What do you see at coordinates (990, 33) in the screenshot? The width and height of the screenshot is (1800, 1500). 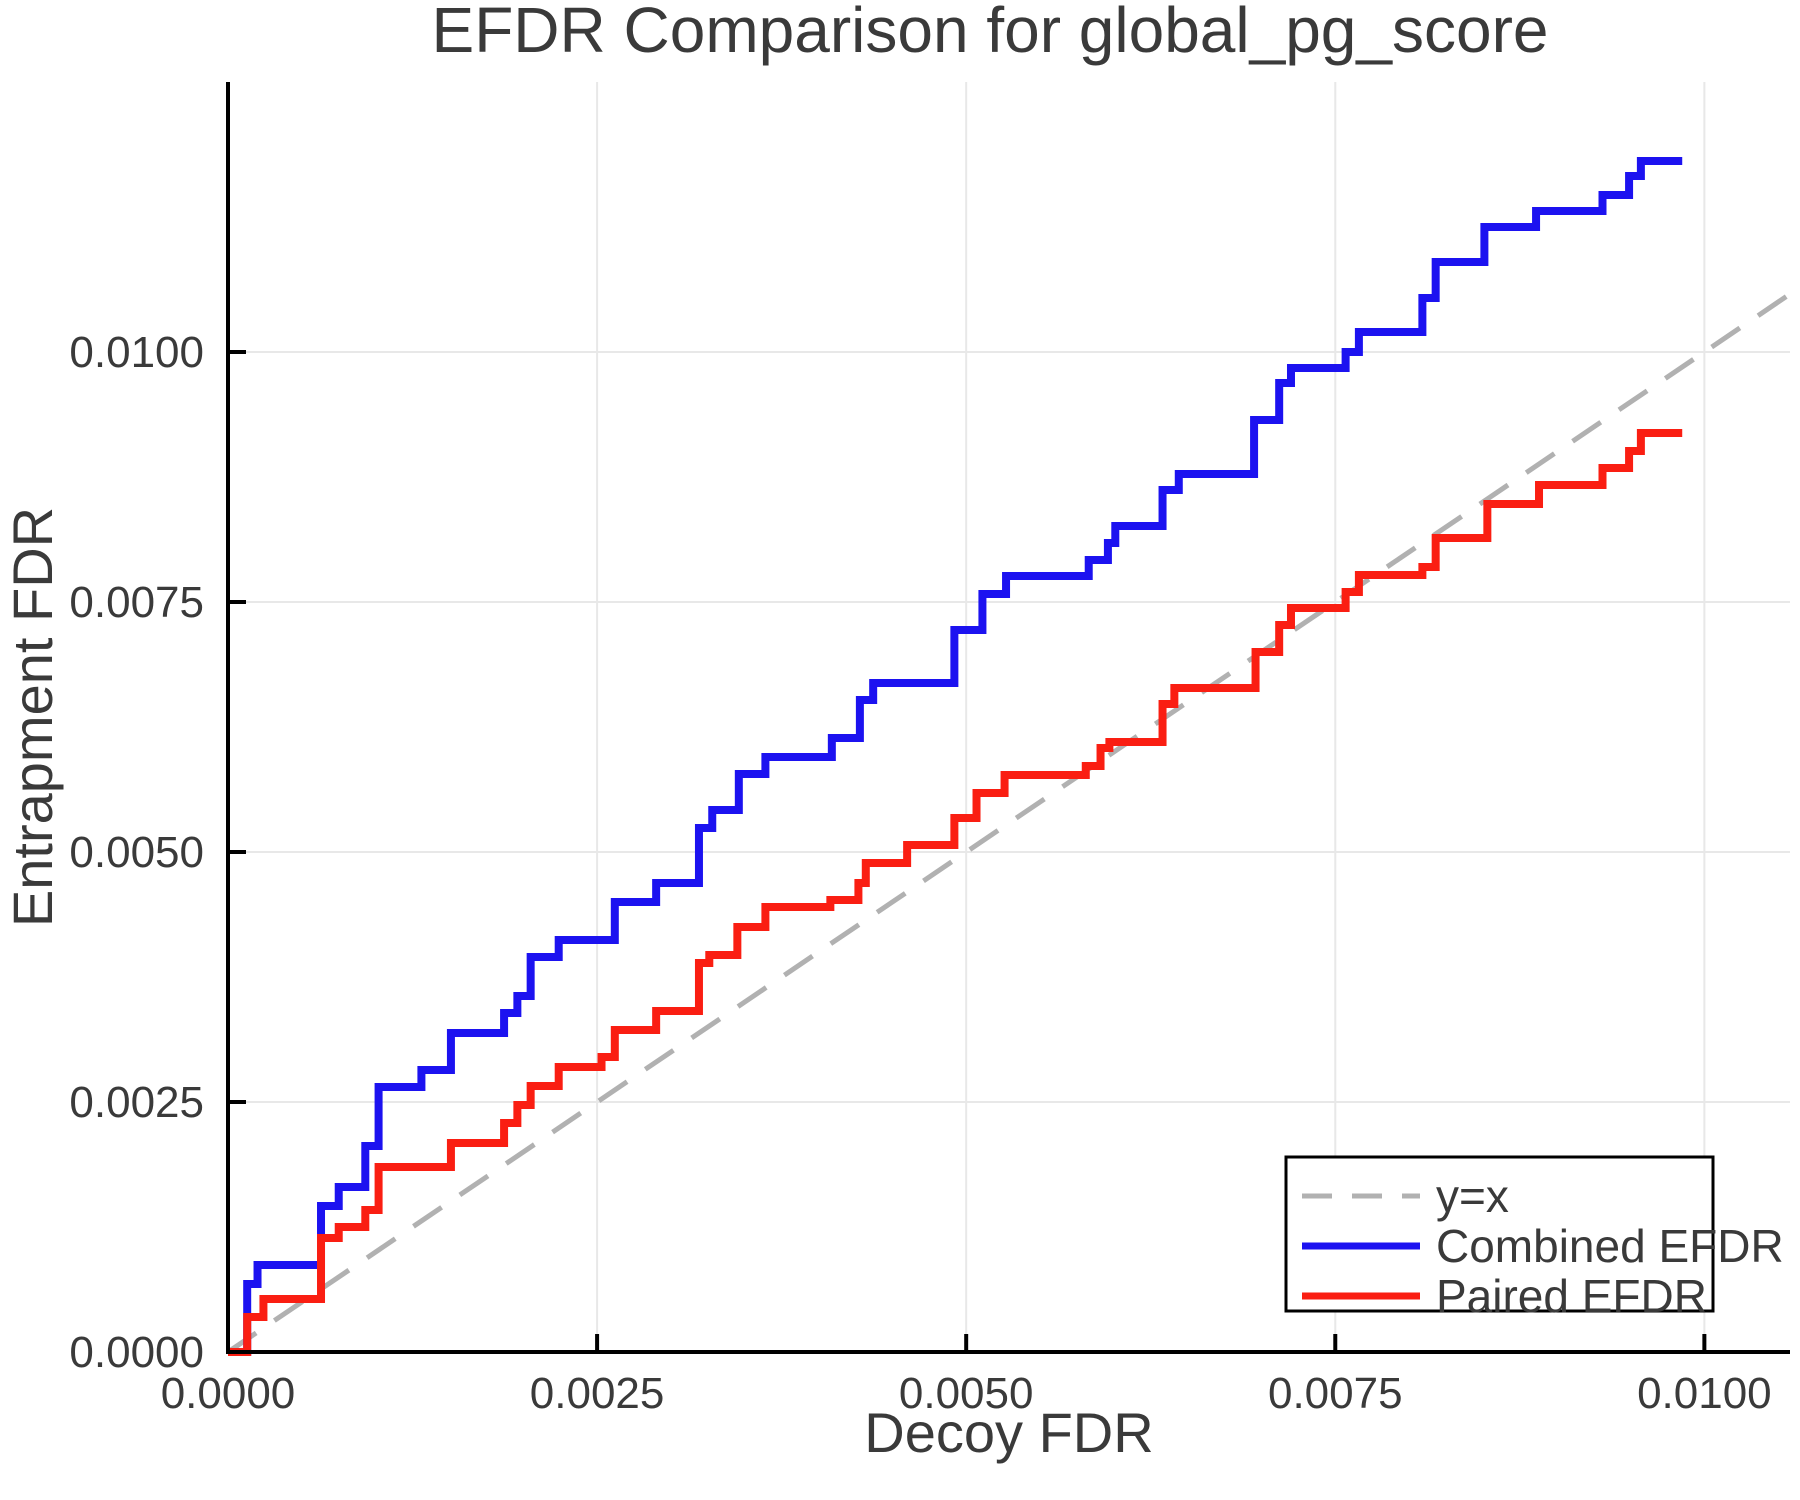 I see `chart-title: EFDR Comparison for global_pg_score` at bounding box center [990, 33].